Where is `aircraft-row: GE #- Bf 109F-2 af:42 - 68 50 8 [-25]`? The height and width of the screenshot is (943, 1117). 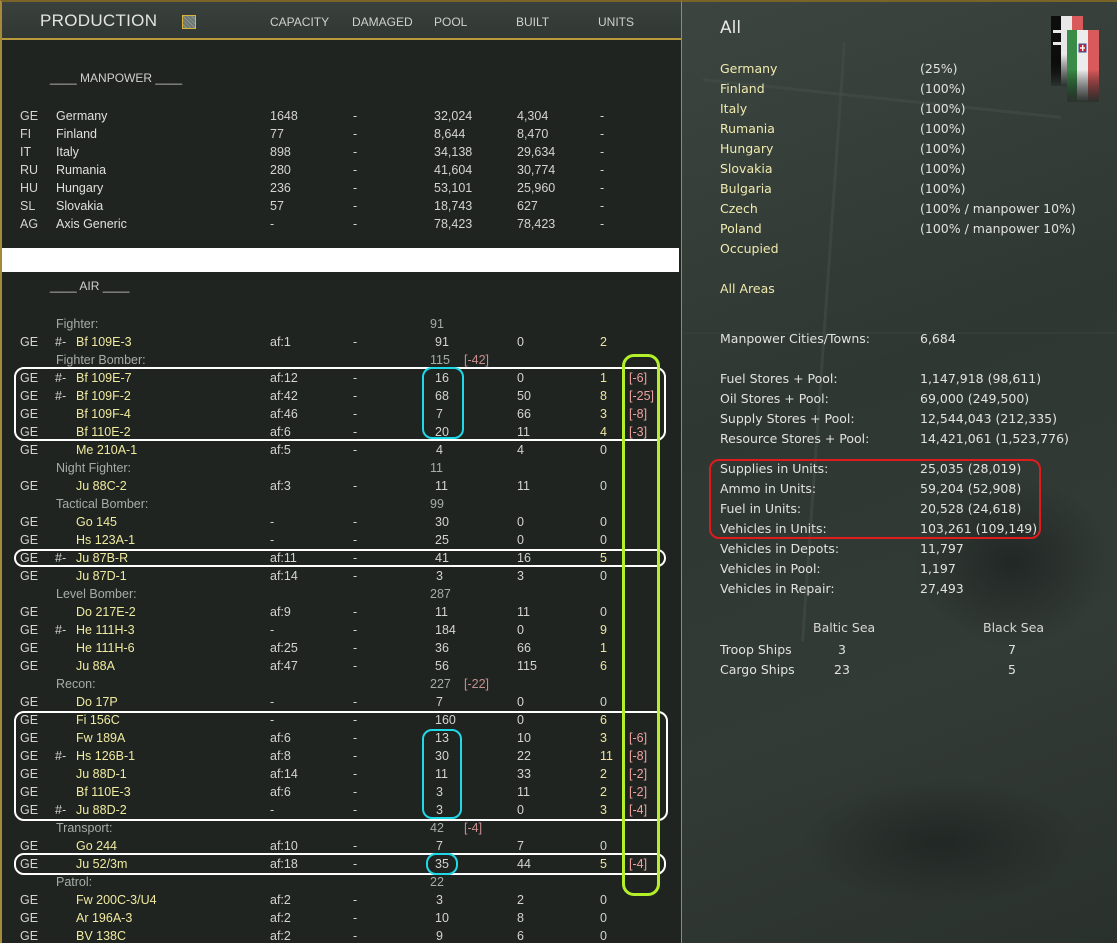
aircraft-row: GE #- Bf 109F-2 af:42 - 68 50 8 [-25] is located at coordinates (341, 396).